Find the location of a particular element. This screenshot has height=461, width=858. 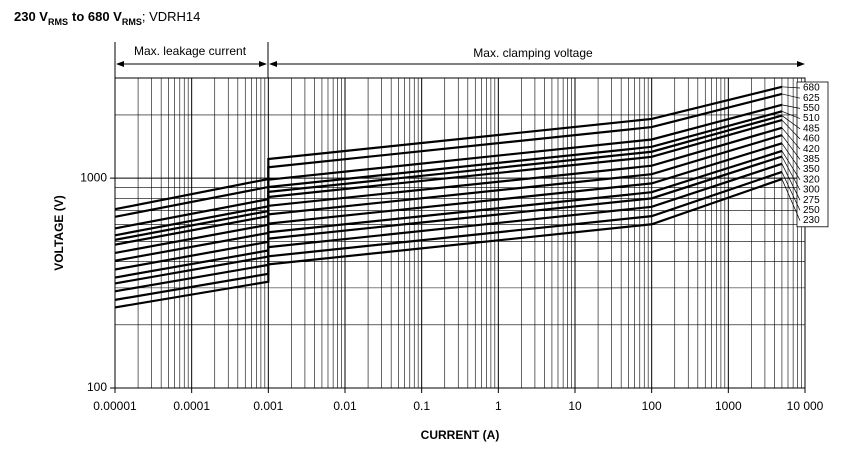

x-tick-label: 10 000 is located at coordinates (805, 406).